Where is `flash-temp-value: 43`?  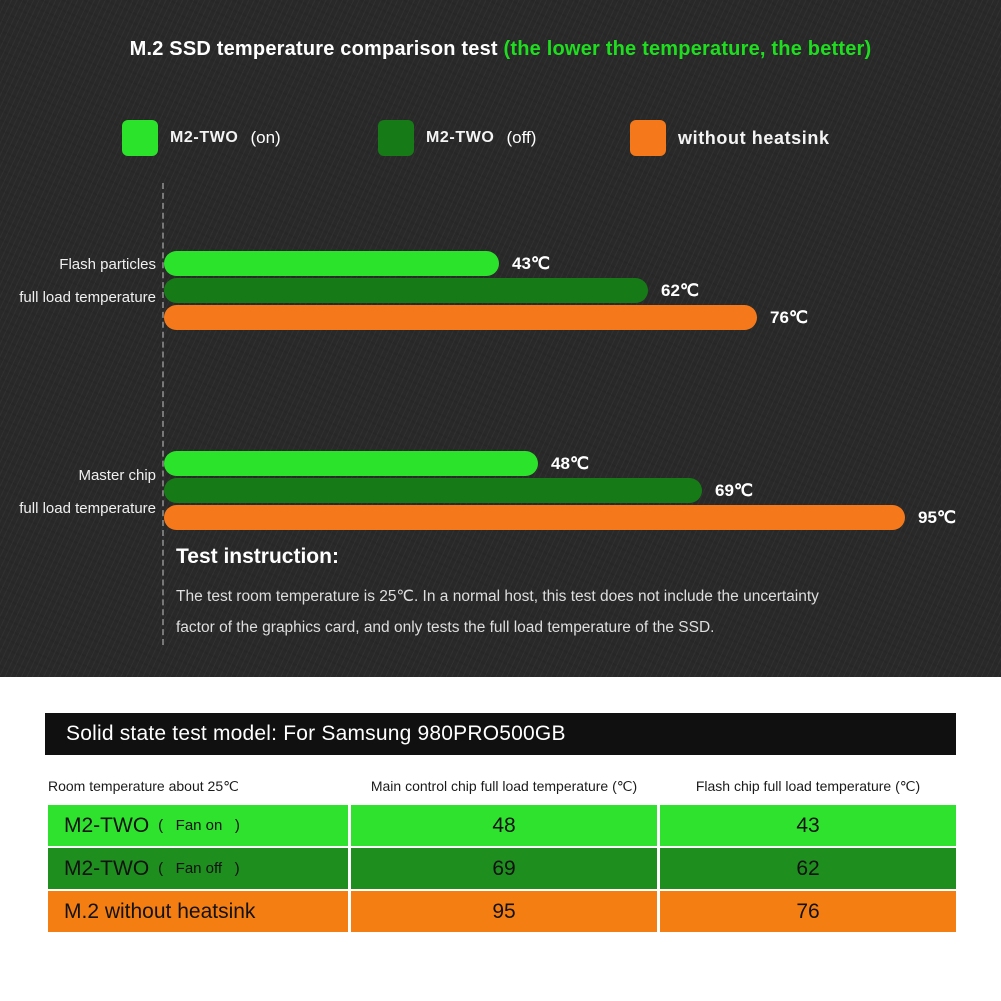
flash-temp-value: 43 is located at coordinates (808, 825).